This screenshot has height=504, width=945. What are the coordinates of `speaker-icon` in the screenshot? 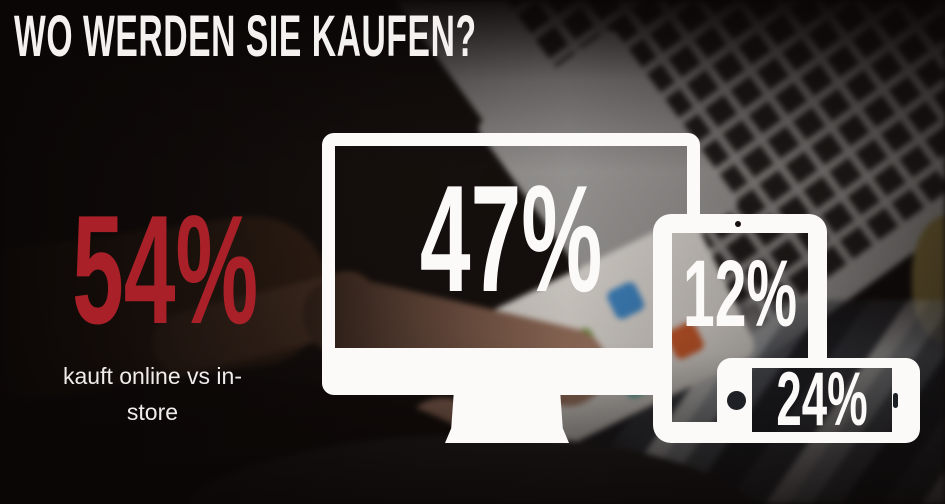 It's located at (895, 400).